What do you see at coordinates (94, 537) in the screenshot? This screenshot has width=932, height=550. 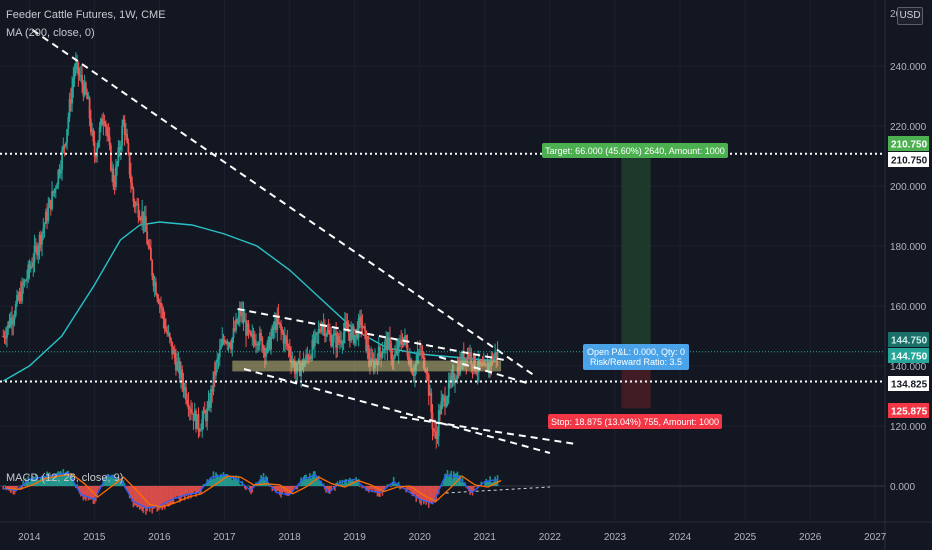 I see `x-tick-label: 2015` at bounding box center [94, 537].